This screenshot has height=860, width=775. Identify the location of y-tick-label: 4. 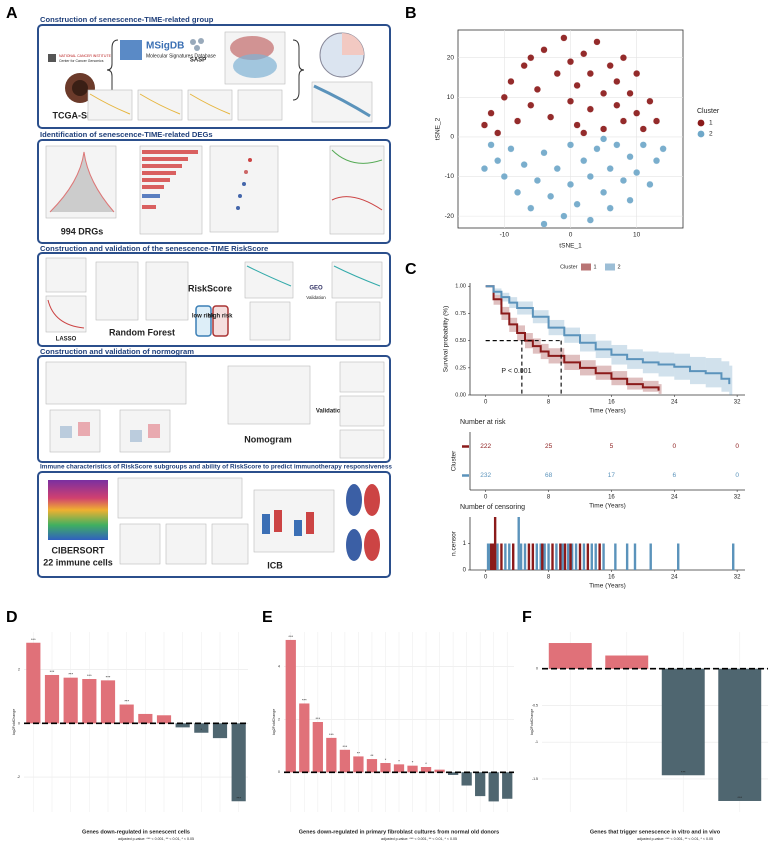
(279, 666).